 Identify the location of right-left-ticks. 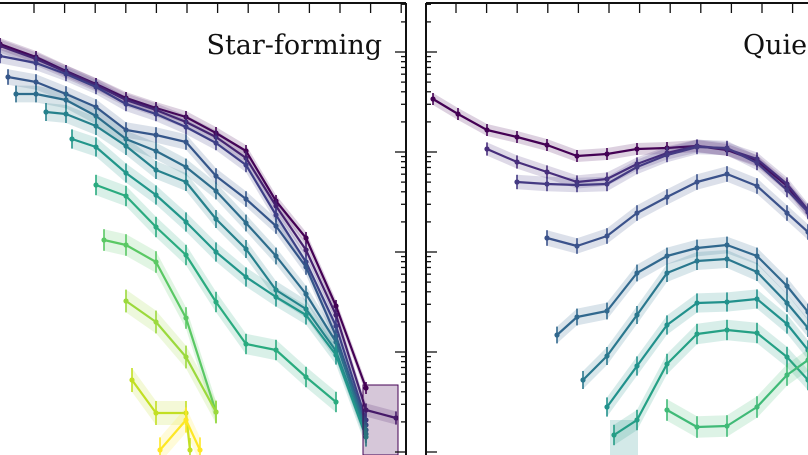
(431, 228).